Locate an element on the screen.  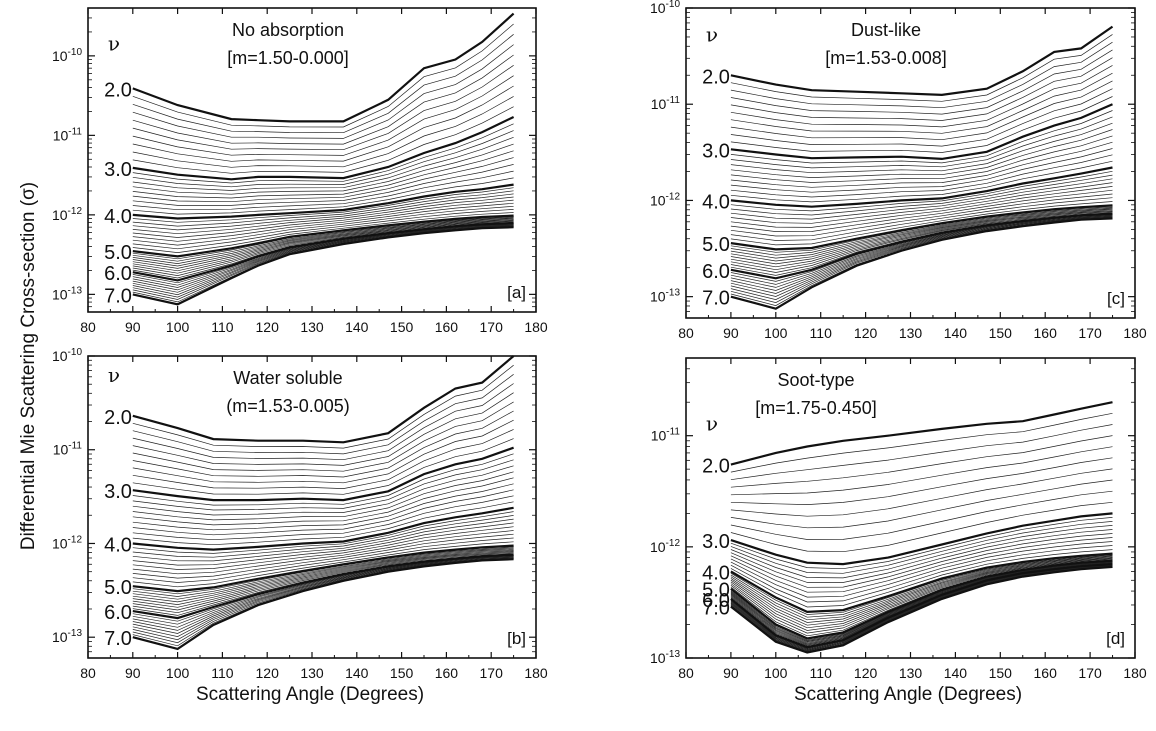
panel-label: [a] is located at coordinates (516, 292).